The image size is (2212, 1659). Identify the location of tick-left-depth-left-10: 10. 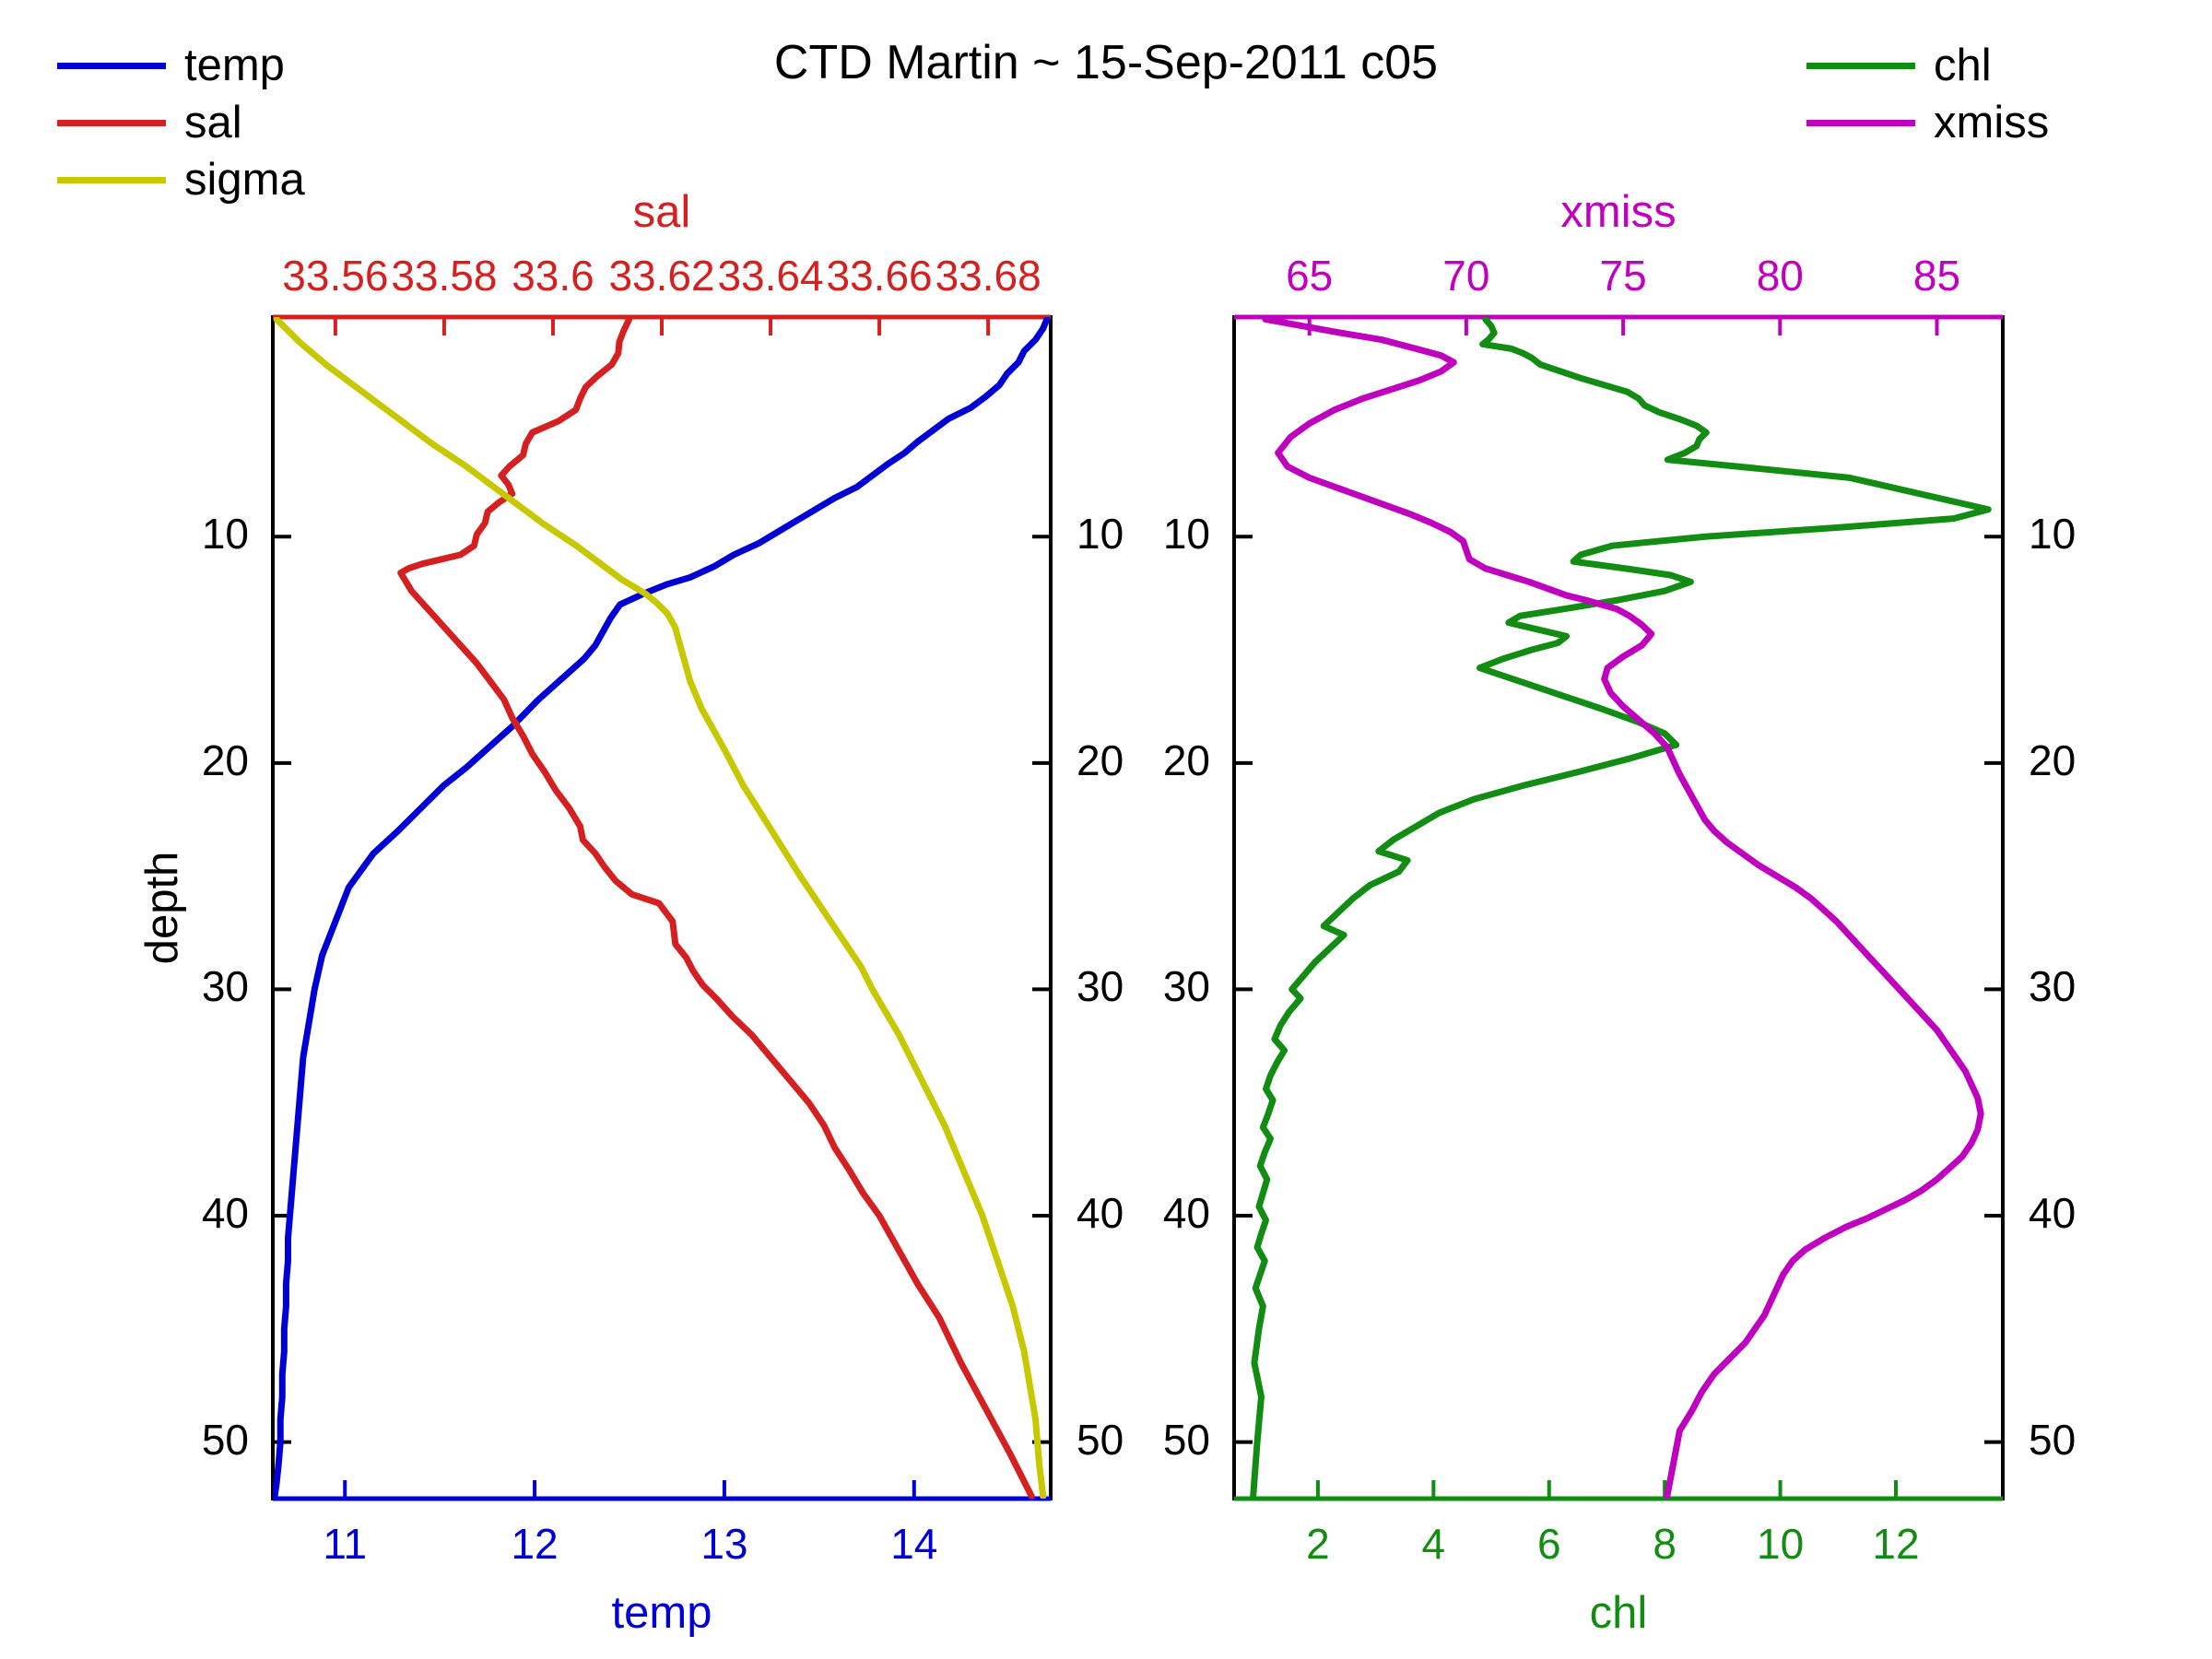
(225, 534).